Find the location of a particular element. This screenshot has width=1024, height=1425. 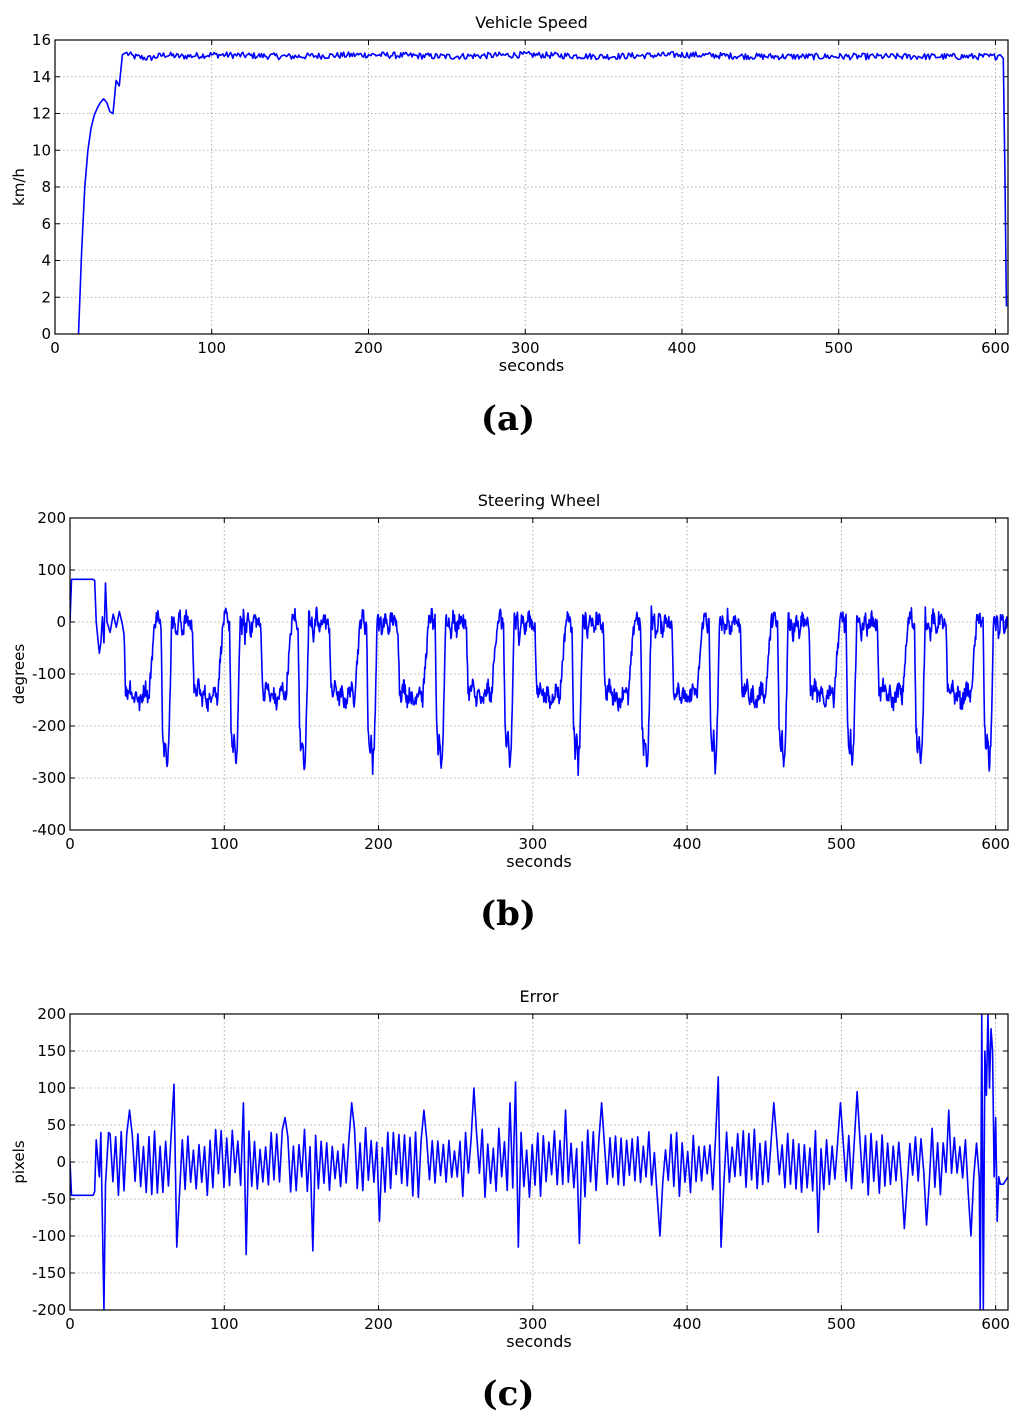

tick-label-y-error: 50 is located at coordinates (56, 1125).